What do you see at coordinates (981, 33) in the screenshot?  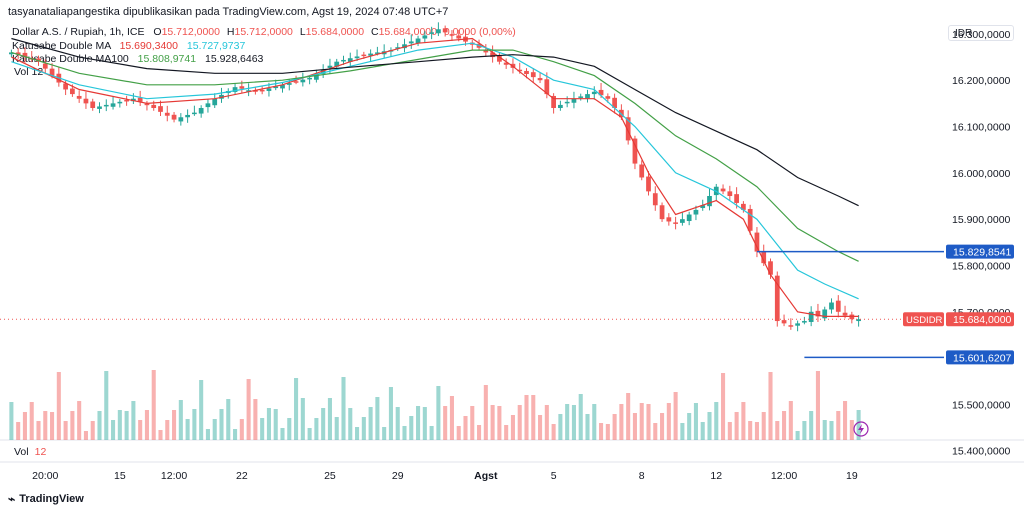 I see `currency-selector: IDR` at bounding box center [981, 33].